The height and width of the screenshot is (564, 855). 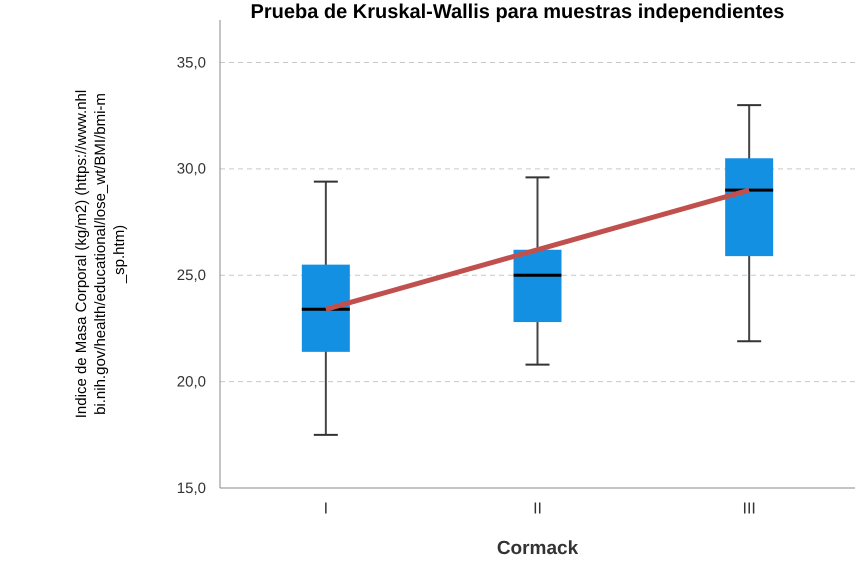 I want to click on chart-title: Prueba de Kruskal-Wallis para muestras independientes, so click(x=517, y=12).